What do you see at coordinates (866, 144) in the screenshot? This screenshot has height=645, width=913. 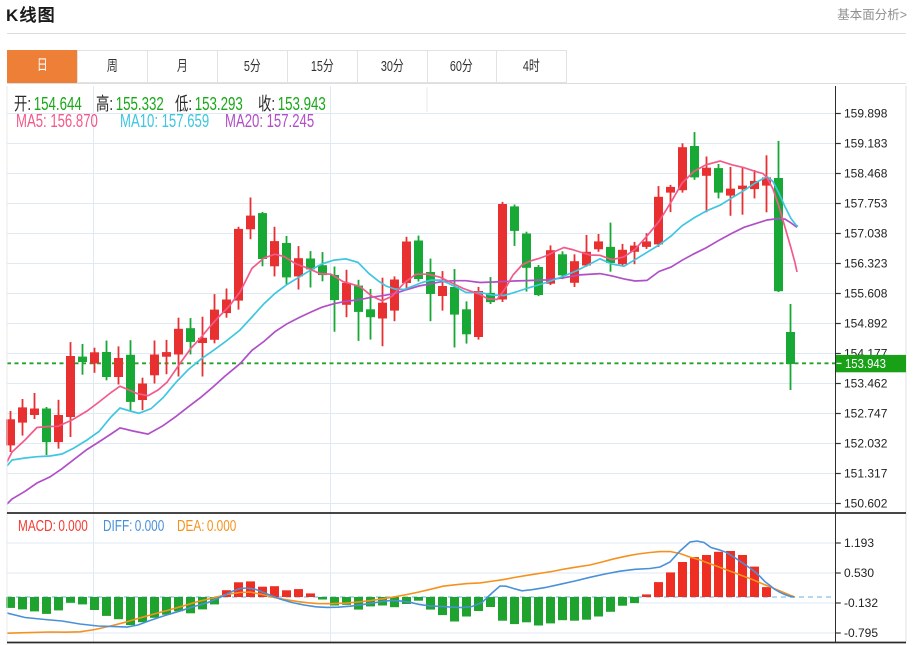 I see `svg-text: 159.183` at bounding box center [866, 144].